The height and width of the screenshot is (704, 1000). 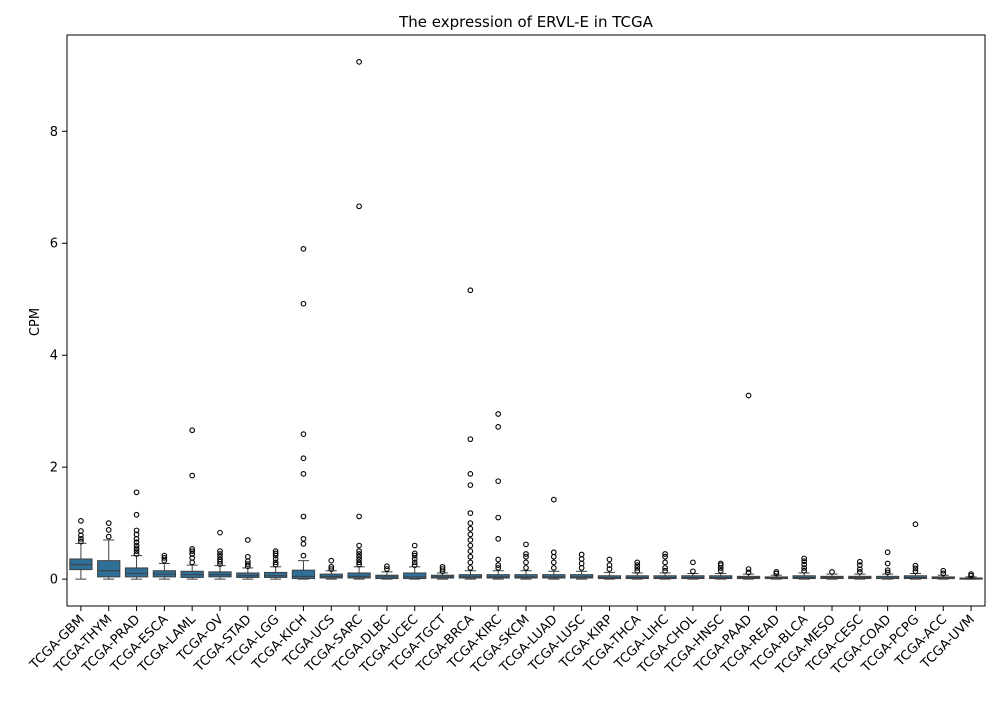 I want to click on y-tick-label: 2, so click(x=54, y=468).